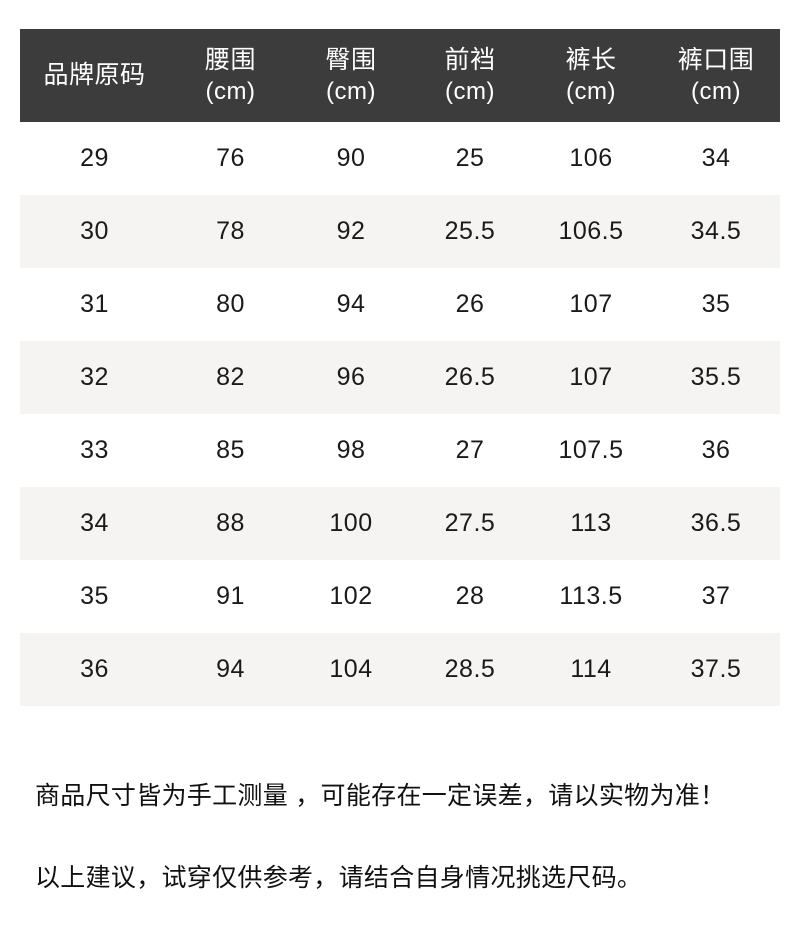  What do you see at coordinates (94, 523) in the screenshot?
I see `cell-brand-size: 34` at bounding box center [94, 523].